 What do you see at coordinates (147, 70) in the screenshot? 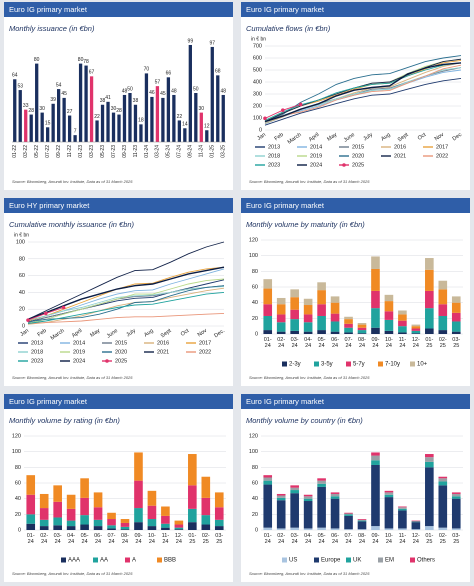
I see `value-label: 70` at bounding box center [147, 70].